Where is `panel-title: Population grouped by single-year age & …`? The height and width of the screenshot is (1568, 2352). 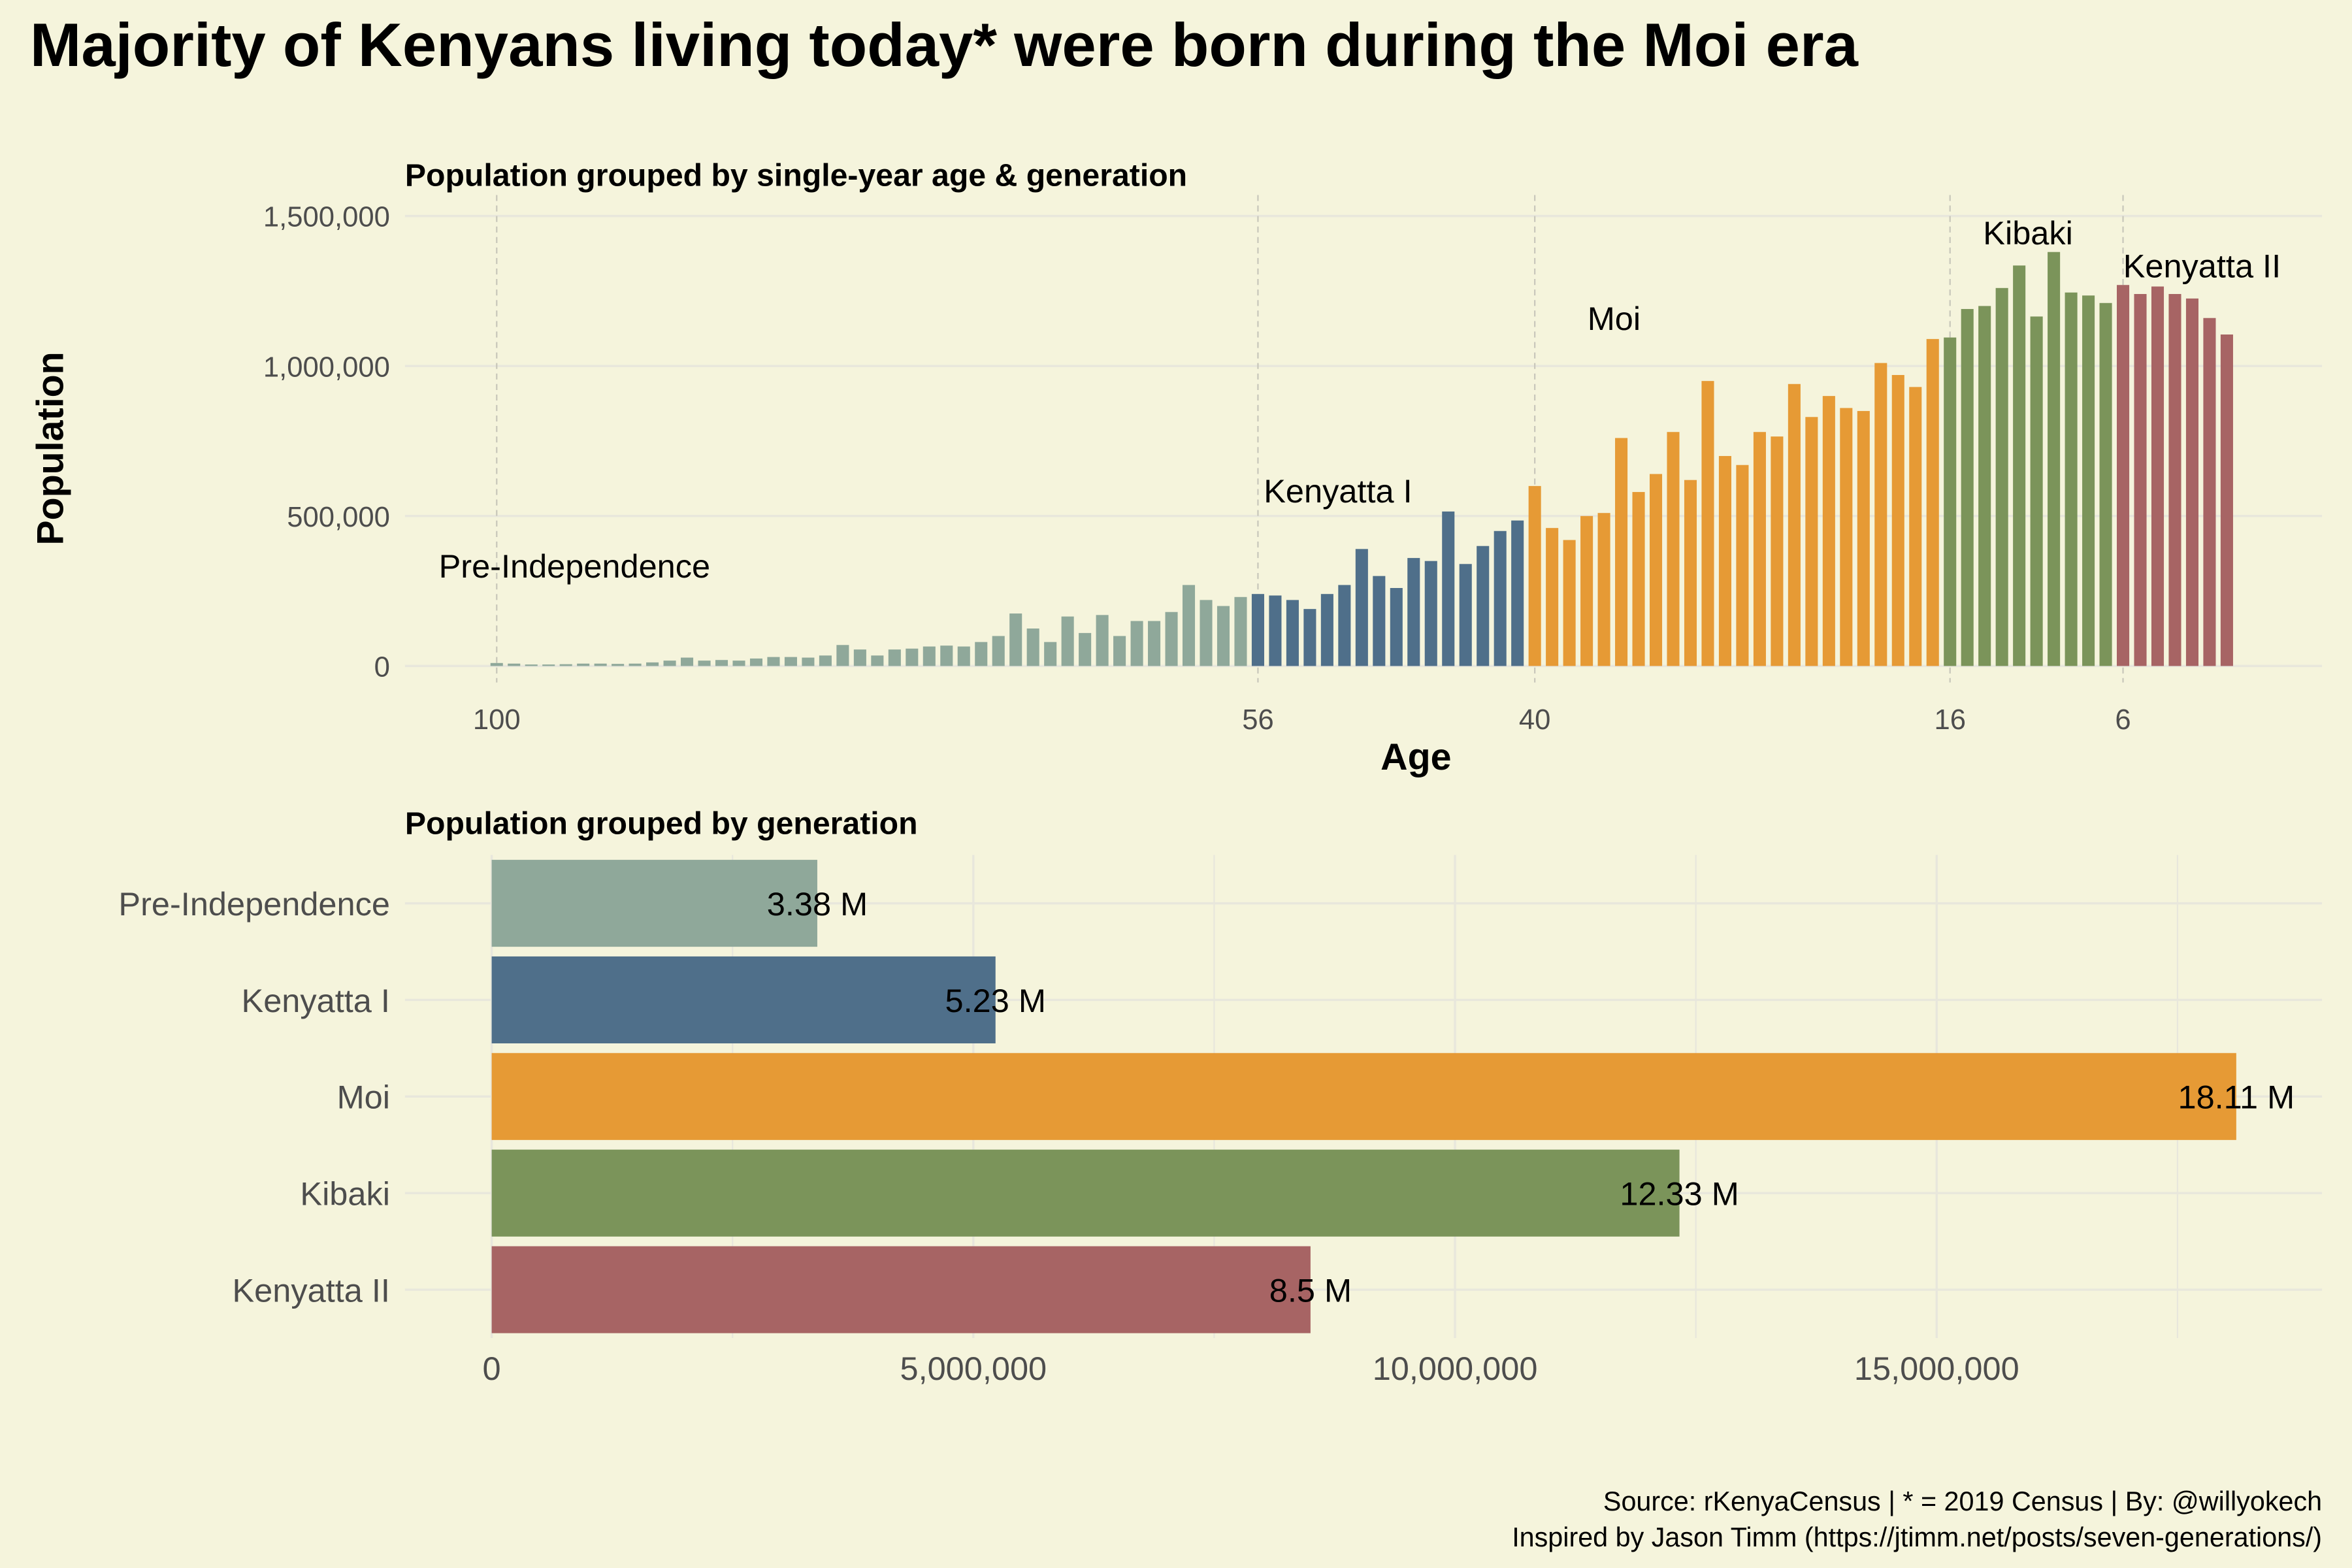
panel-title: Population grouped by single-year age & … is located at coordinates (796, 175).